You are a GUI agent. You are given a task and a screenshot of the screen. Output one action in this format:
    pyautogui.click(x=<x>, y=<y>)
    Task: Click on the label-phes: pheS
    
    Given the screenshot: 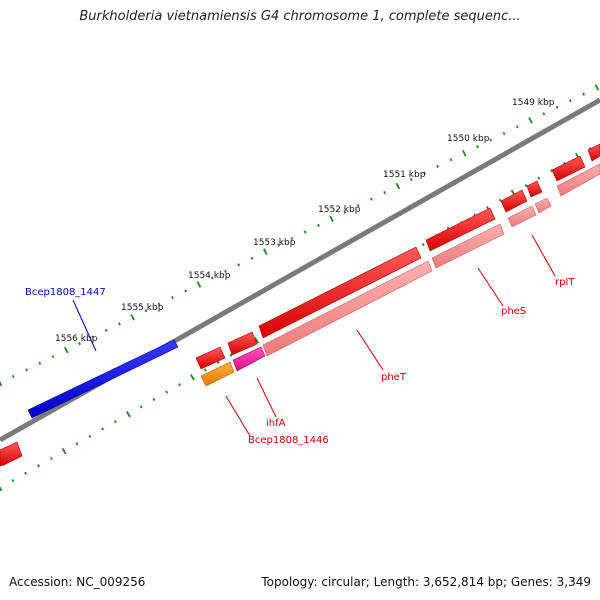 What is the action you would take?
    pyautogui.click(x=513, y=311)
    